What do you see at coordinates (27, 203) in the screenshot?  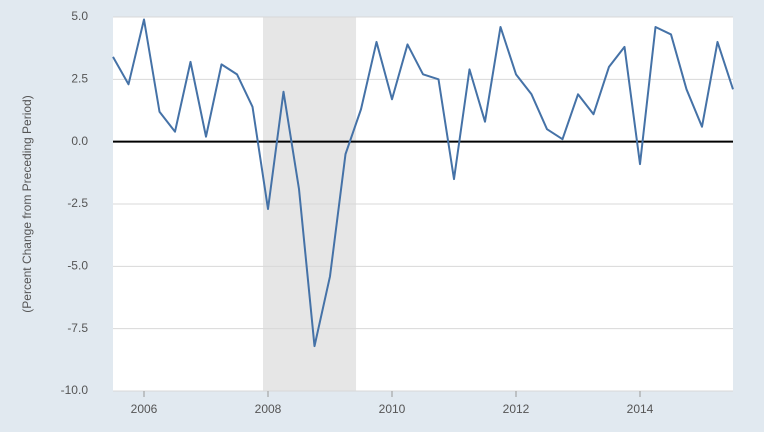 I see `y-axis-label: (Percent Change from Preceding Period)` at bounding box center [27, 203].